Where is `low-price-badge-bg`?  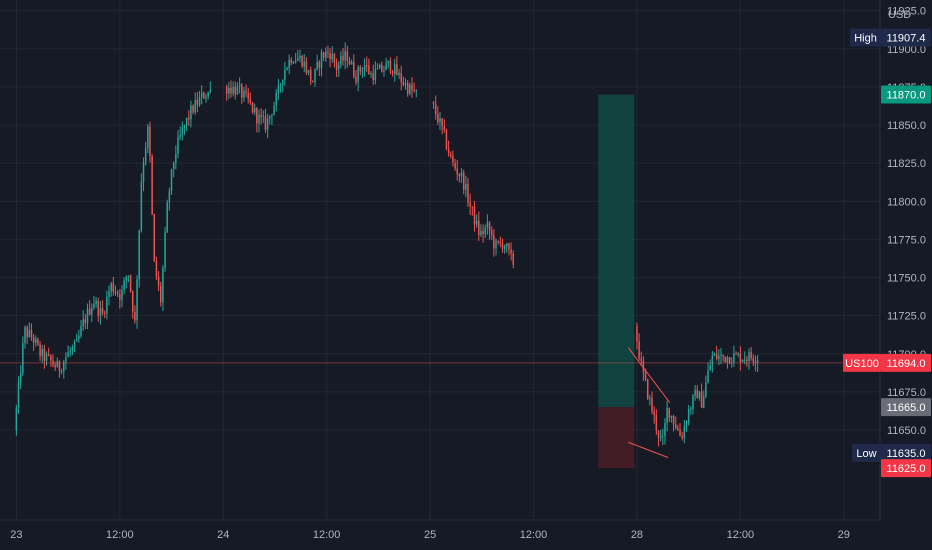 low-price-badge-bg is located at coordinates (906, 452).